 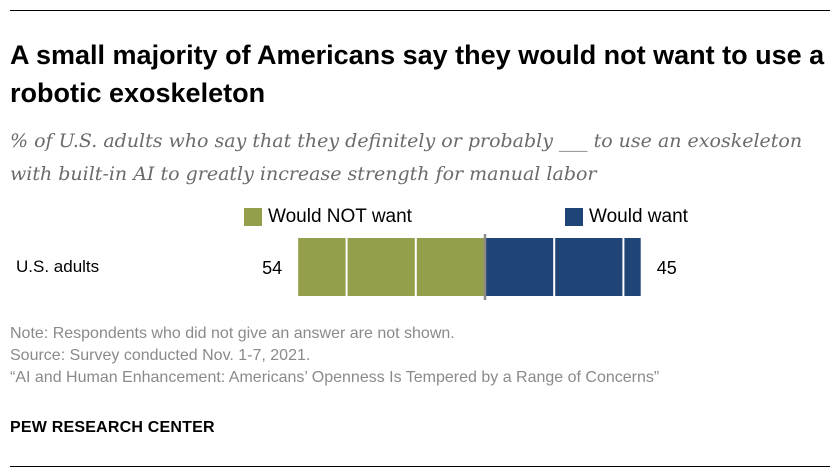 What do you see at coordinates (638, 216) in the screenshot?
I see `legend-label-want: Would want` at bounding box center [638, 216].